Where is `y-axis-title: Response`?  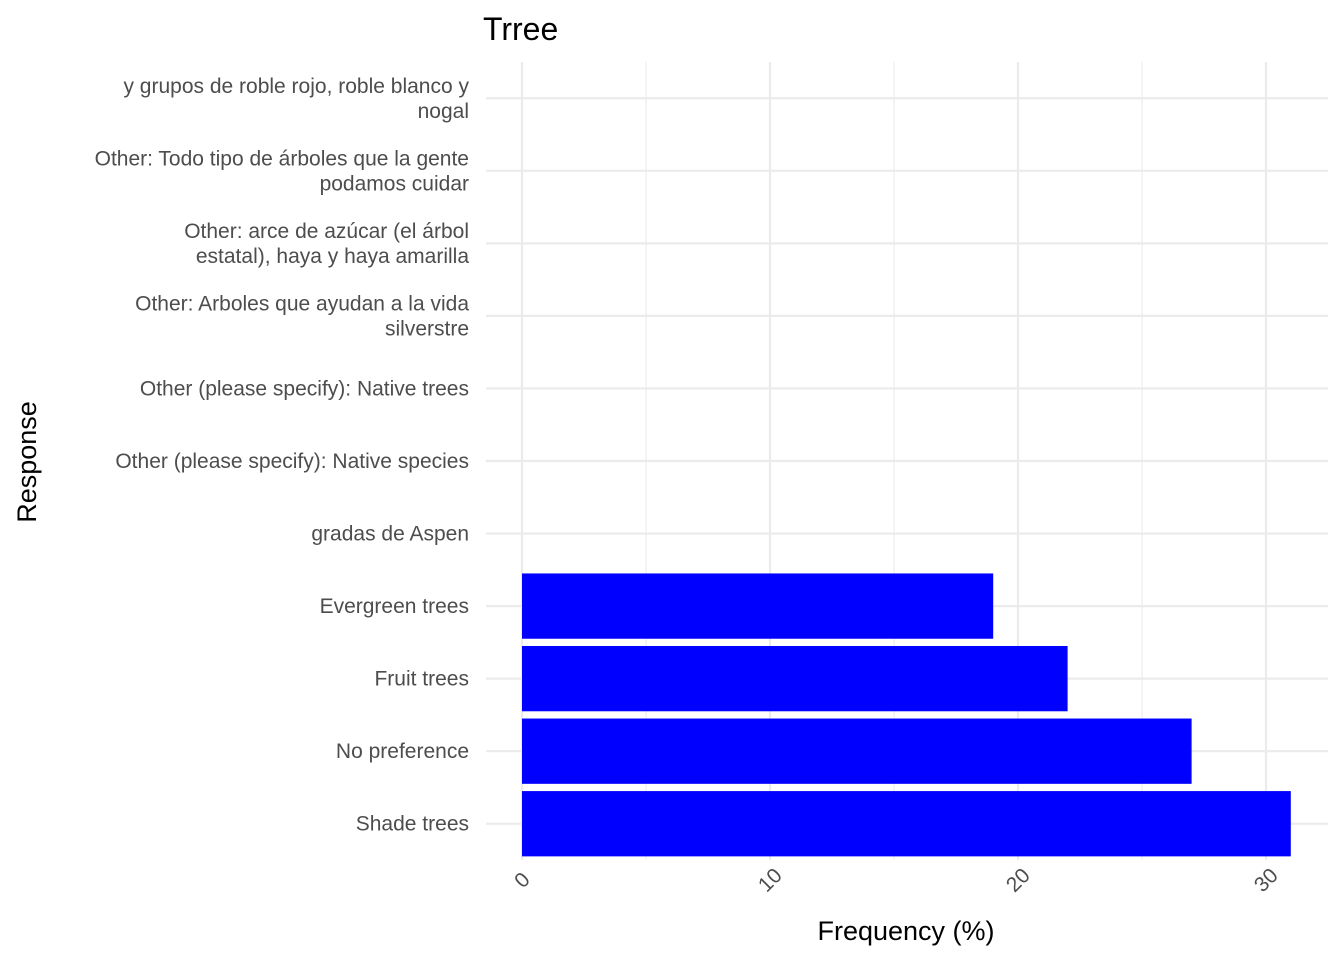 y-axis-title: Response is located at coordinates (27, 462).